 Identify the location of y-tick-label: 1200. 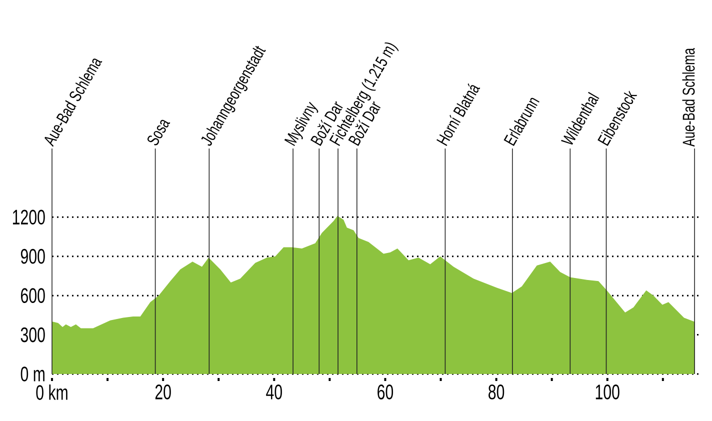
(28, 217).